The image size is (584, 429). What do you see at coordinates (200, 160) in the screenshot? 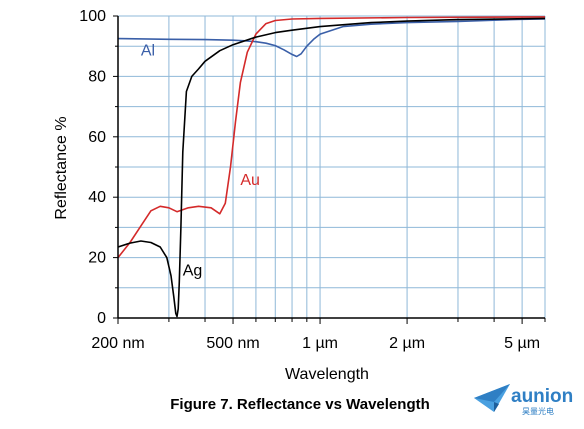
I see `label-layer: Al Au Ag` at bounding box center [200, 160].